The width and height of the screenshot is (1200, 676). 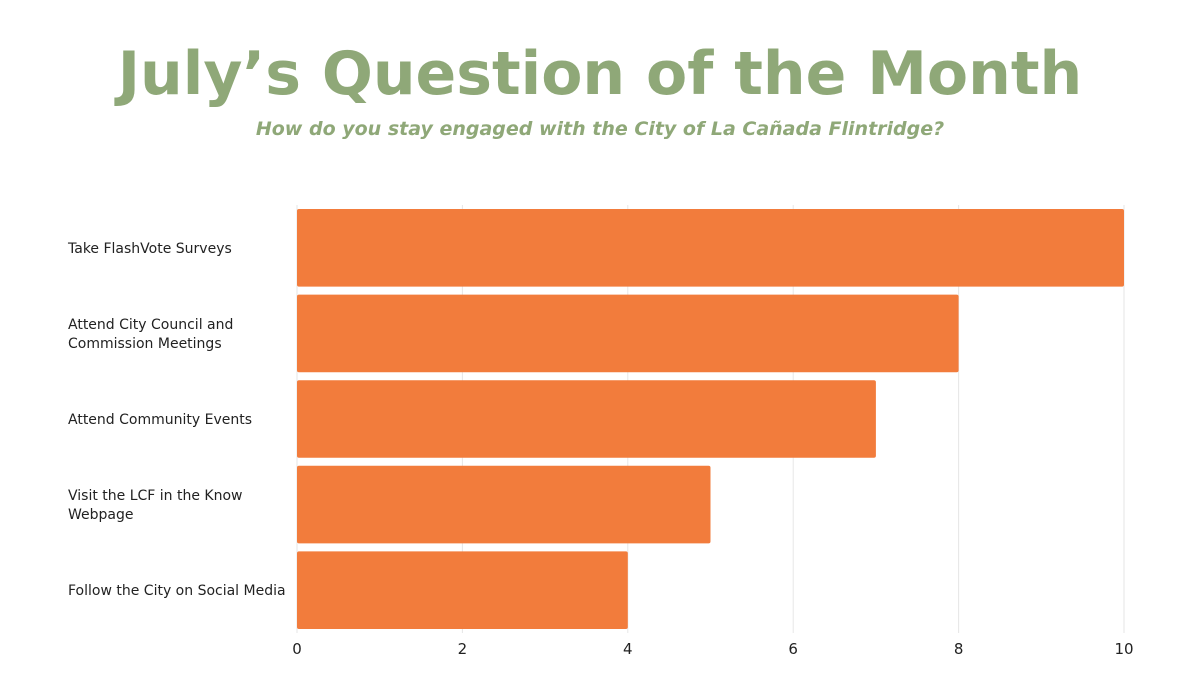 What do you see at coordinates (149, 249) in the screenshot?
I see `category-label-0: Take FlashVote Surveys` at bounding box center [149, 249].